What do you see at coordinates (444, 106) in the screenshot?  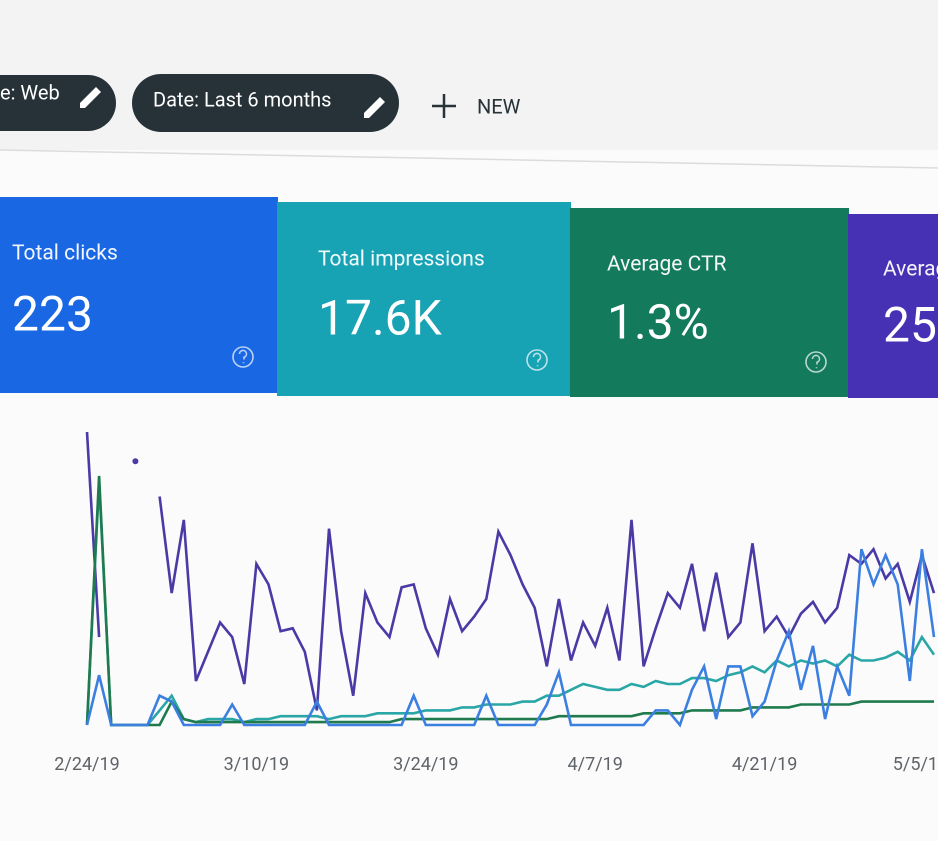 I see `plus-icon` at bounding box center [444, 106].